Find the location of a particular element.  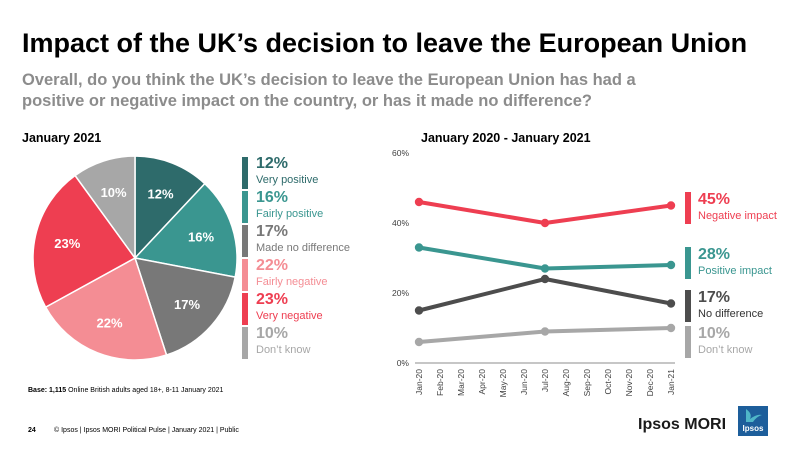

pie-slice-label-1: 16% is located at coordinates (201, 237).